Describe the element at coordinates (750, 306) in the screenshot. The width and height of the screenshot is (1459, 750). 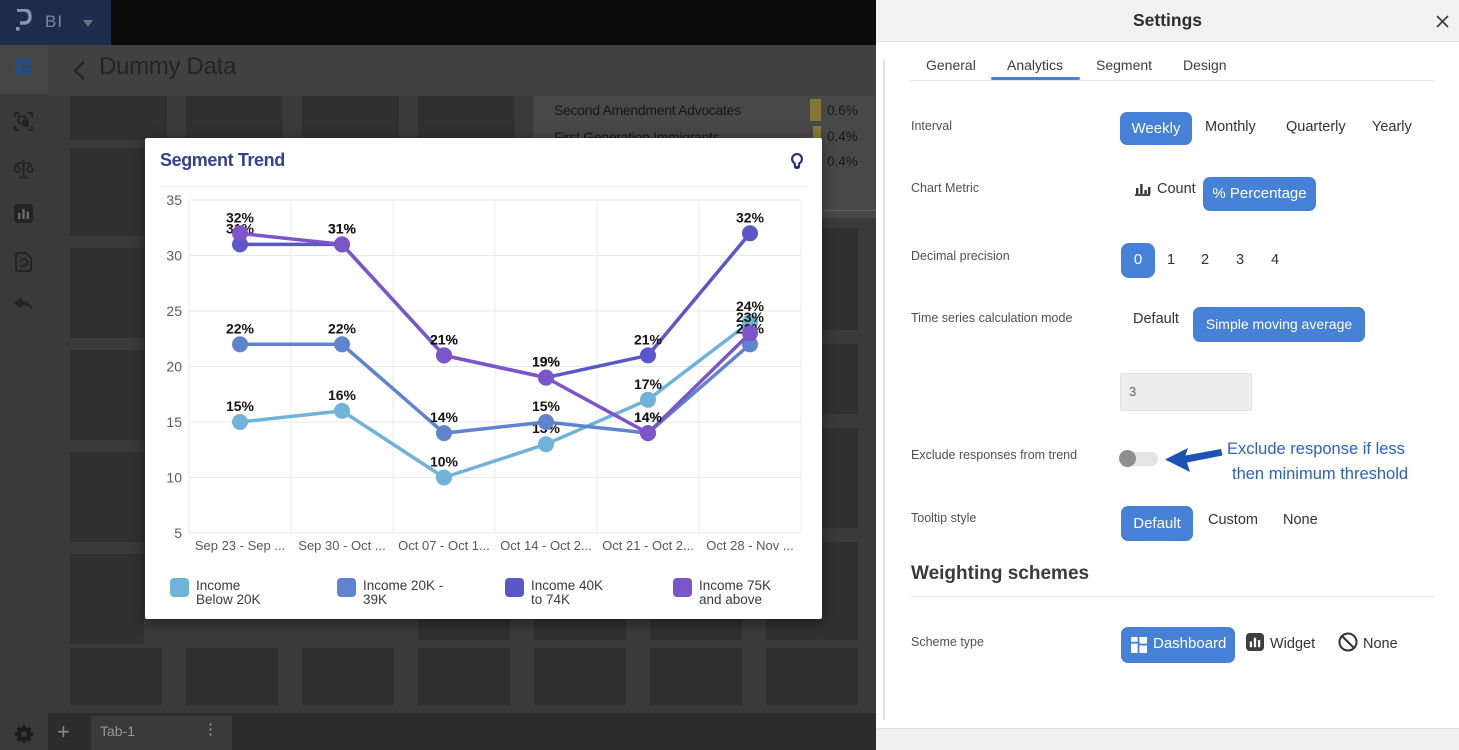
I see `svg-text: 24%` at that location.